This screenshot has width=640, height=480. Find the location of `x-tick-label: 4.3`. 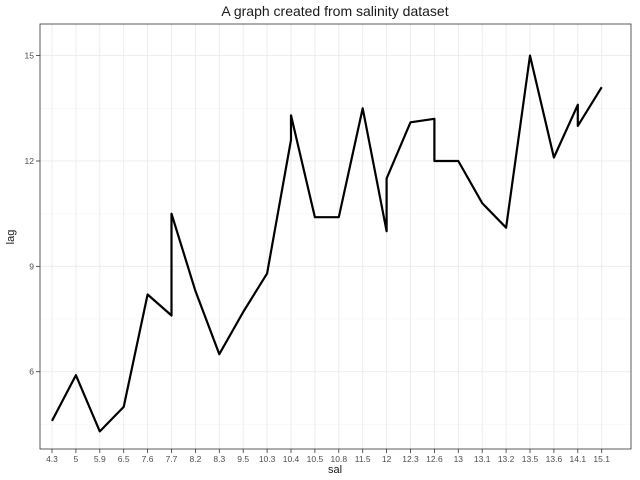

x-tick-label: 4.3 is located at coordinates (52, 459).